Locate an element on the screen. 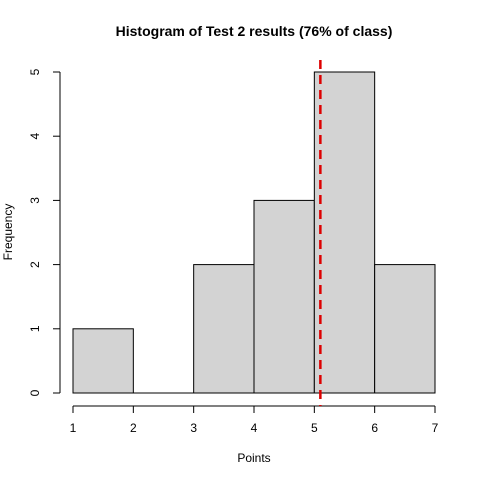 The image size is (480, 480). y-tick-label-0: 0 is located at coordinates (35, 392).